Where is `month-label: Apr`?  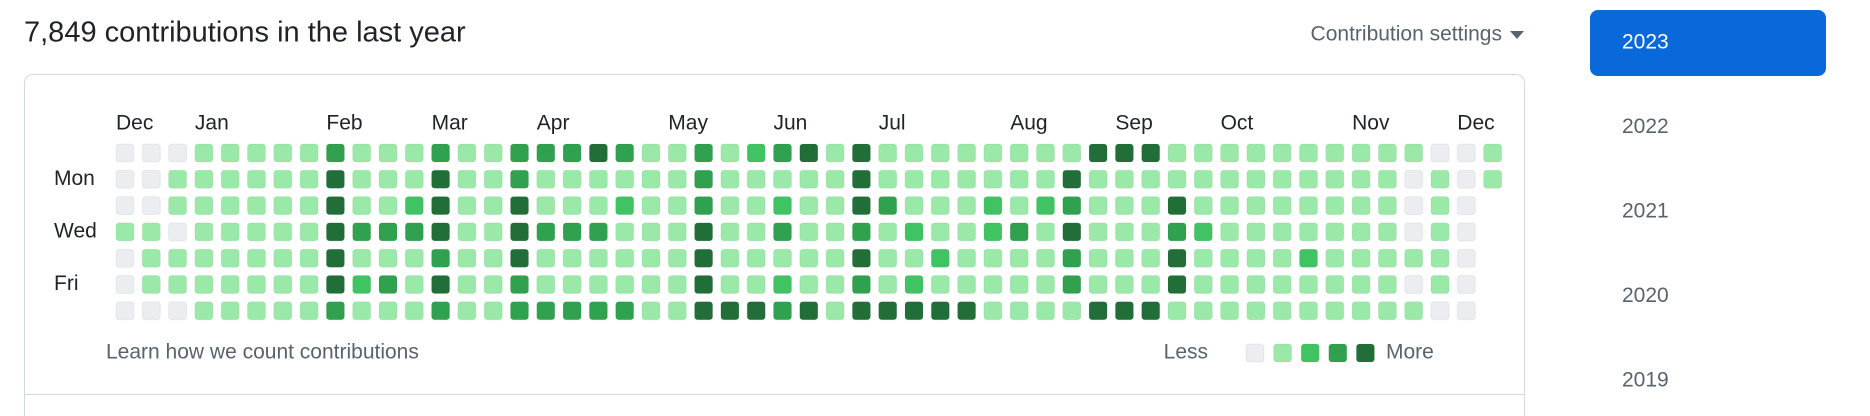
month-label: Apr is located at coordinates (553, 123).